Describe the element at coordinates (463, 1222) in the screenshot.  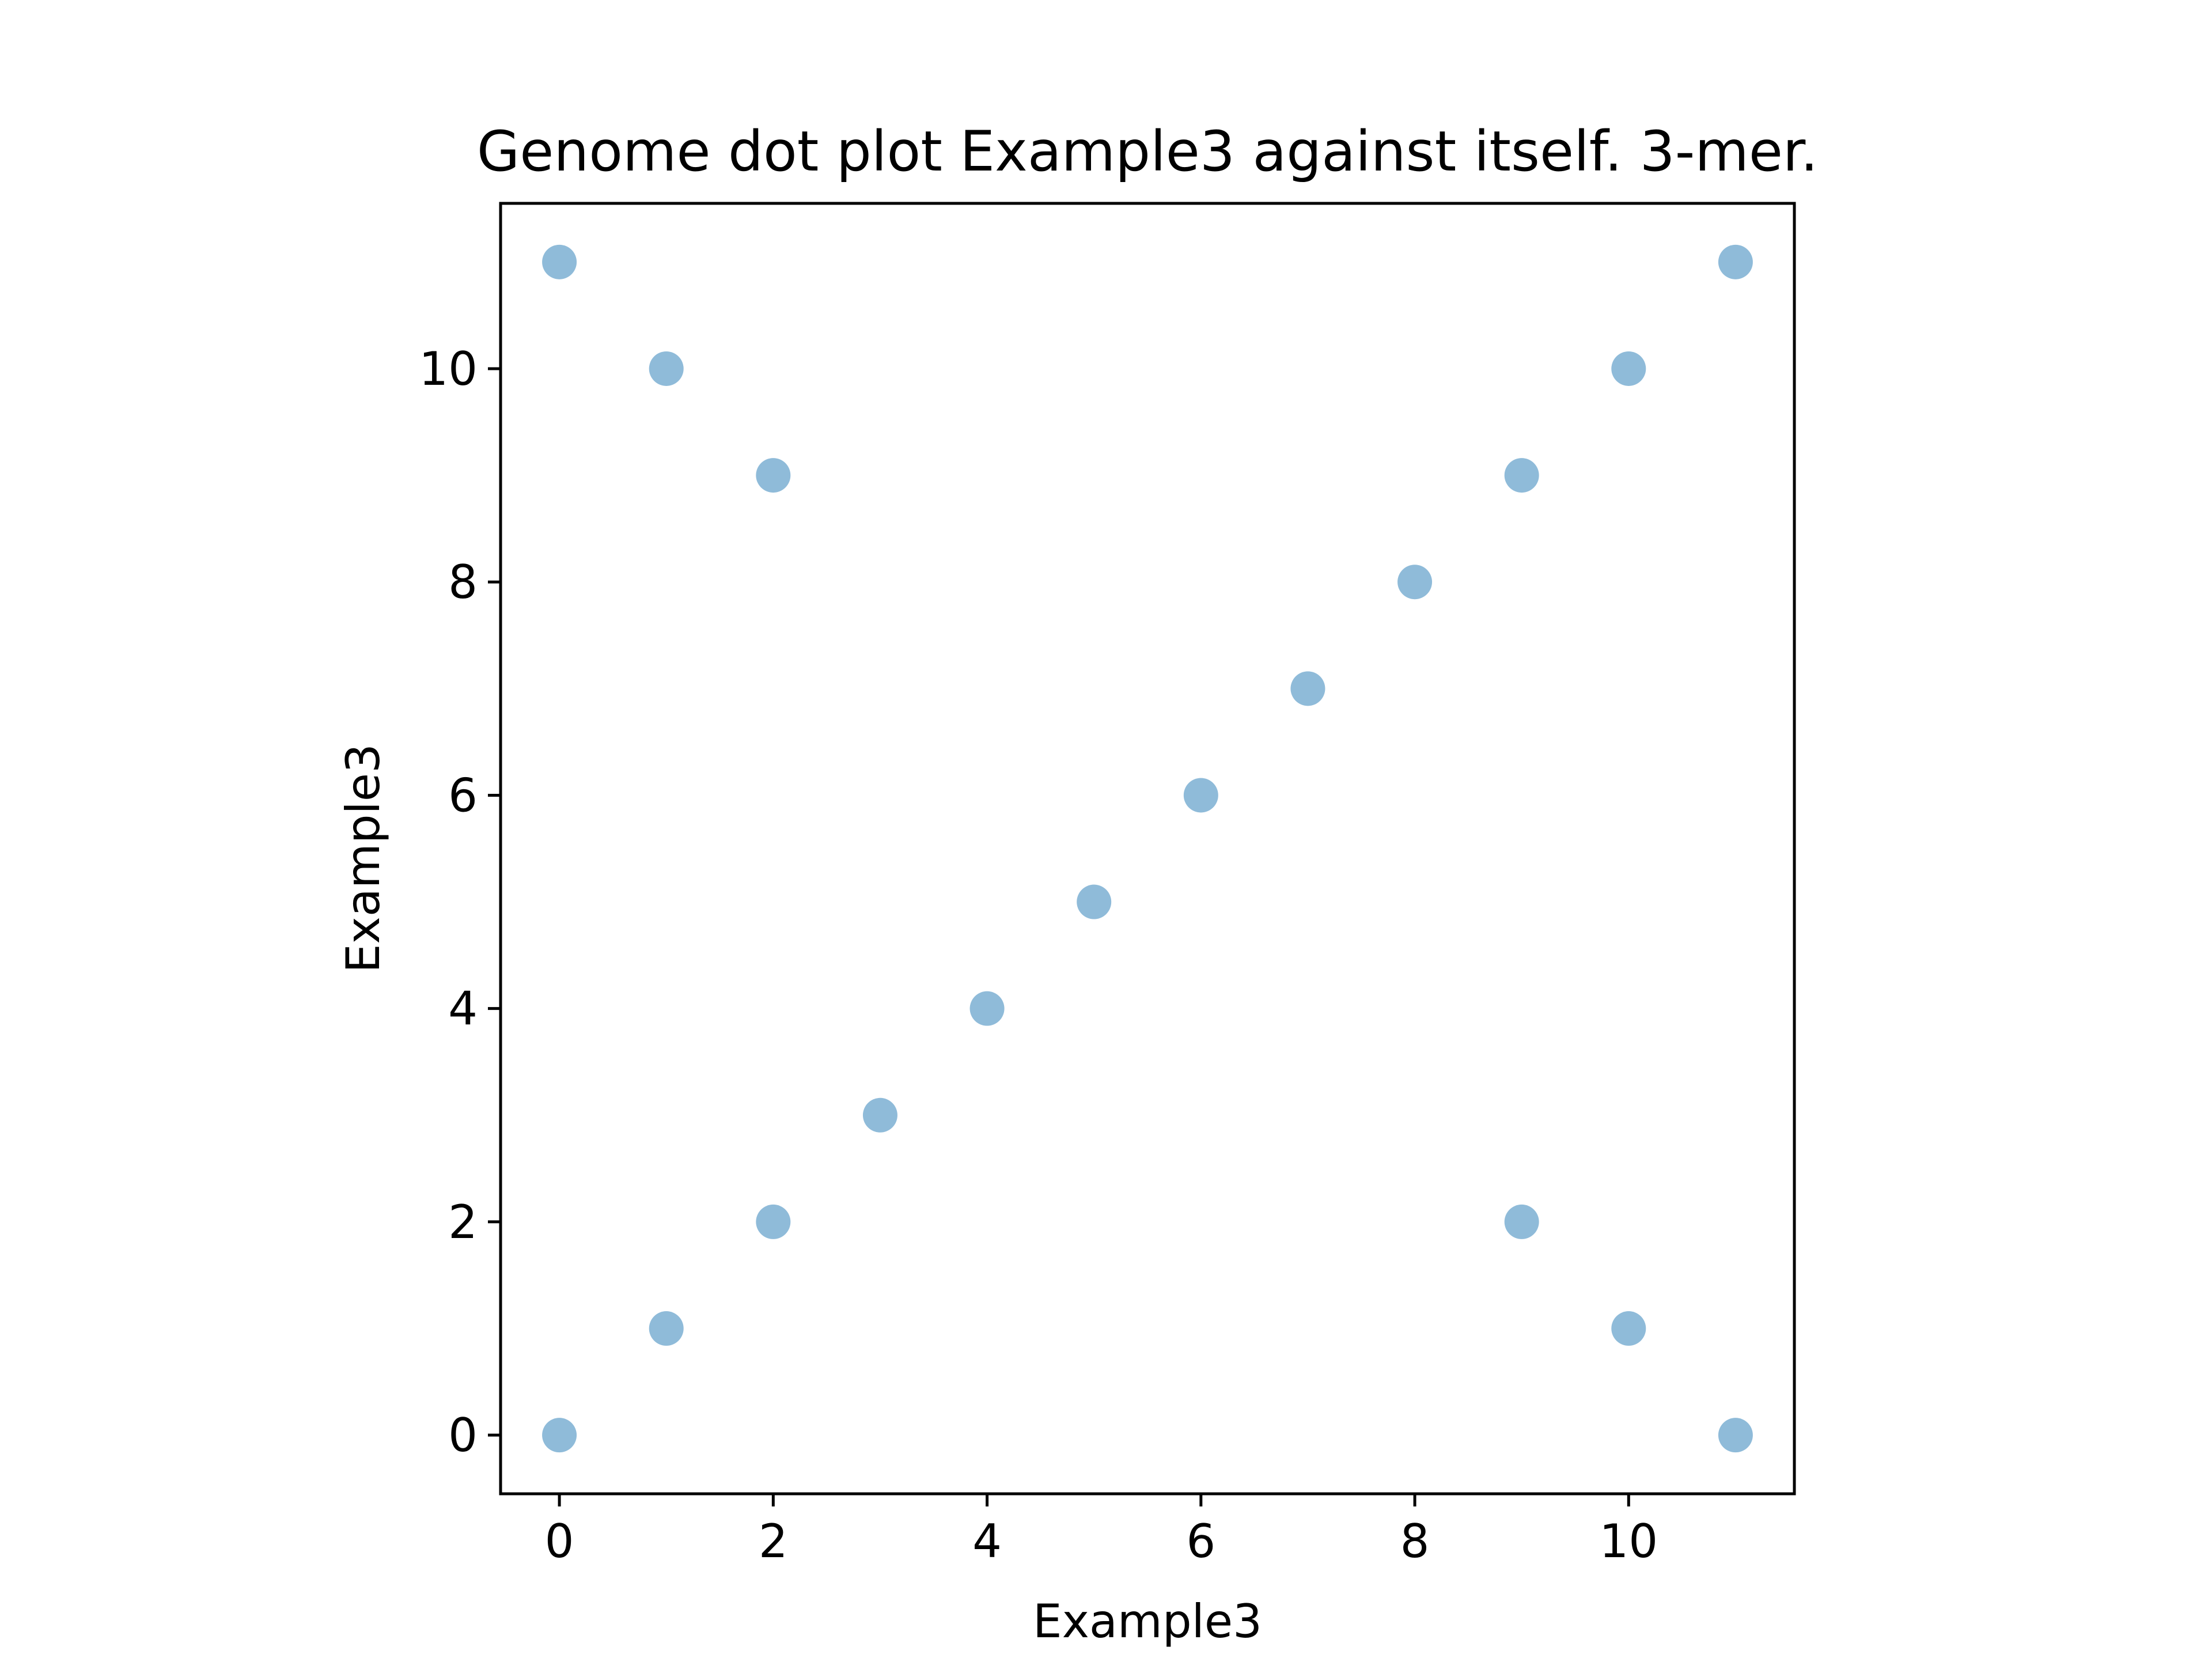
I see `y-tick-label: 2` at that location.